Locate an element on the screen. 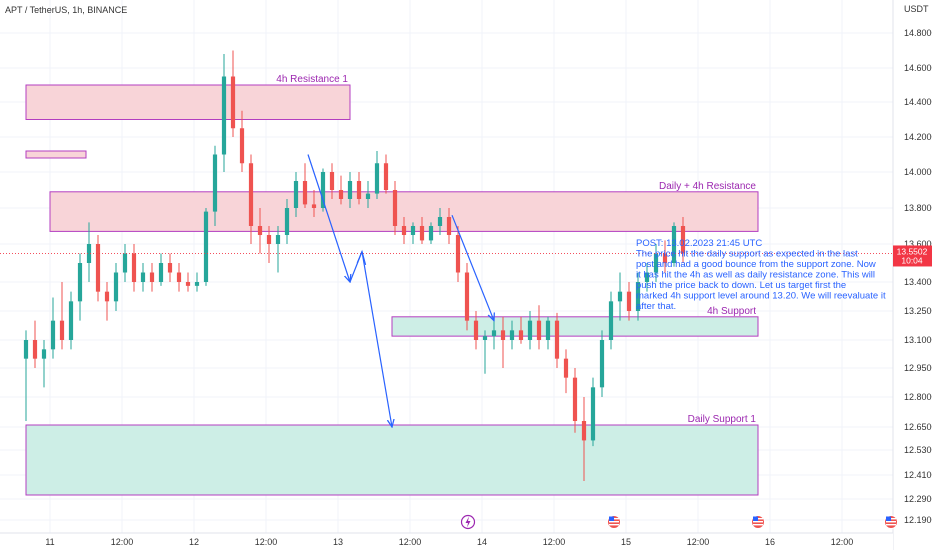 The height and width of the screenshot is (555, 932). price-tick-label: 12.5300 is located at coordinates (918, 450).